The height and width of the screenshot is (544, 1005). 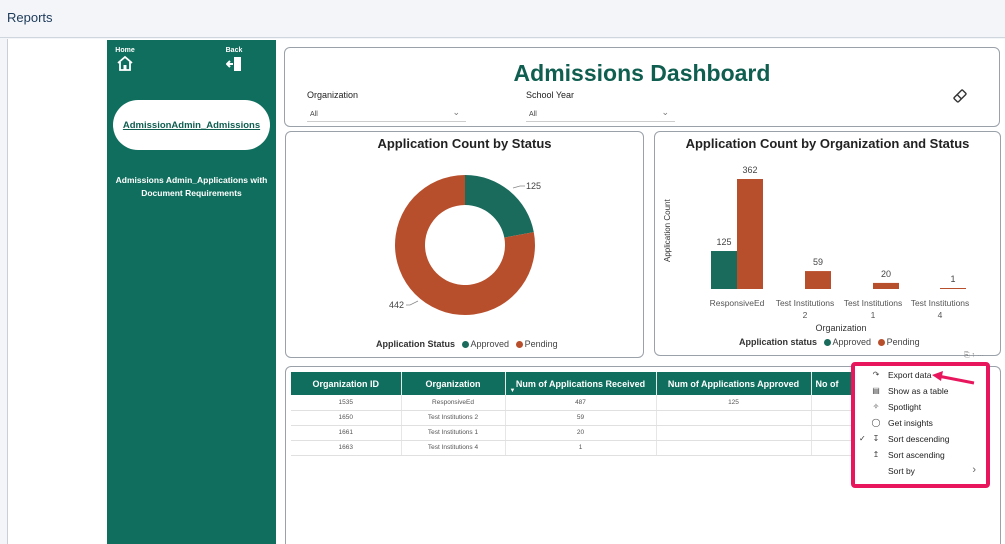 What do you see at coordinates (125, 63) in the screenshot?
I see `home-icon` at bounding box center [125, 63].